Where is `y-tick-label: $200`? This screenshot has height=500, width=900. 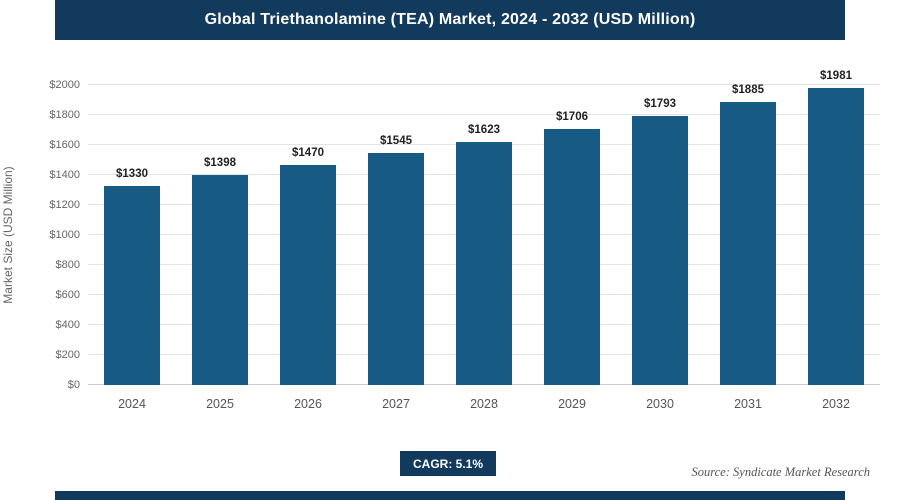 y-tick-label: $200 is located at coordinates (67, 355).